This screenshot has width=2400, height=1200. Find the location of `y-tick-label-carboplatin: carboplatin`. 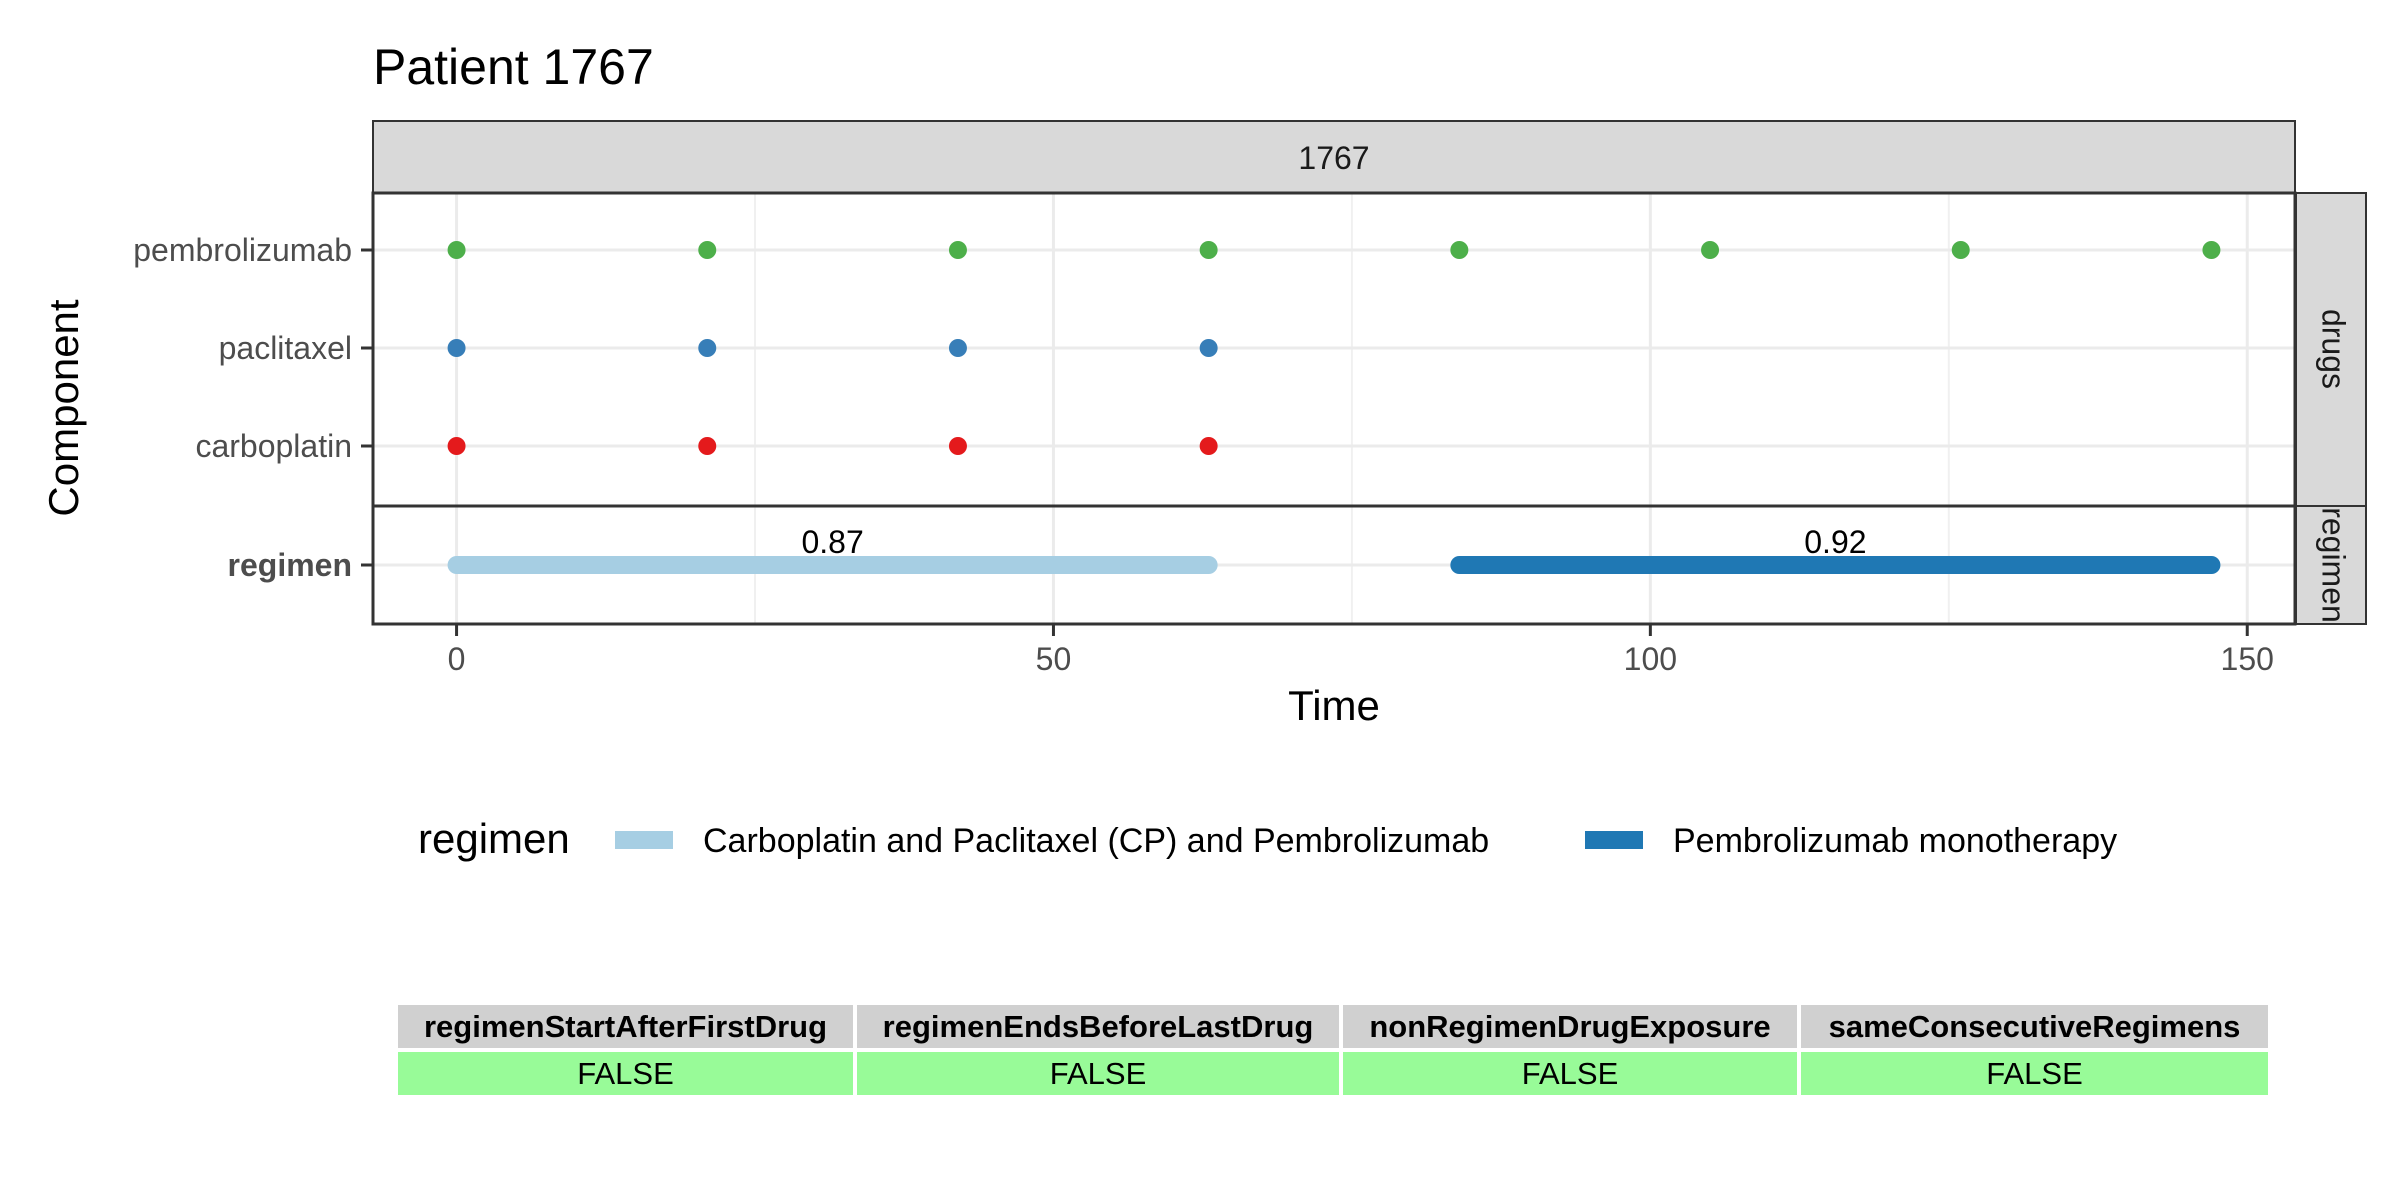

y-tick-label-carboplatin: carboplatin is located at coordinates (273, 446).